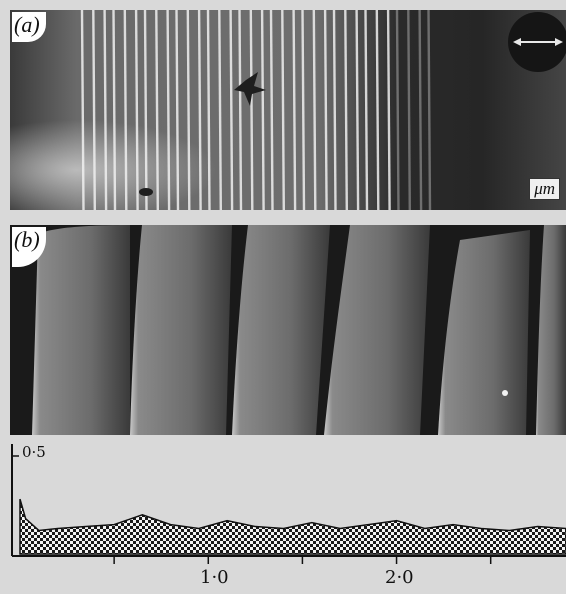 This screenshot has height=594, width=566. Describe the element at coordinates (399, 577) in the screenshot. I see `x-tick-label: 2·0` at that location.